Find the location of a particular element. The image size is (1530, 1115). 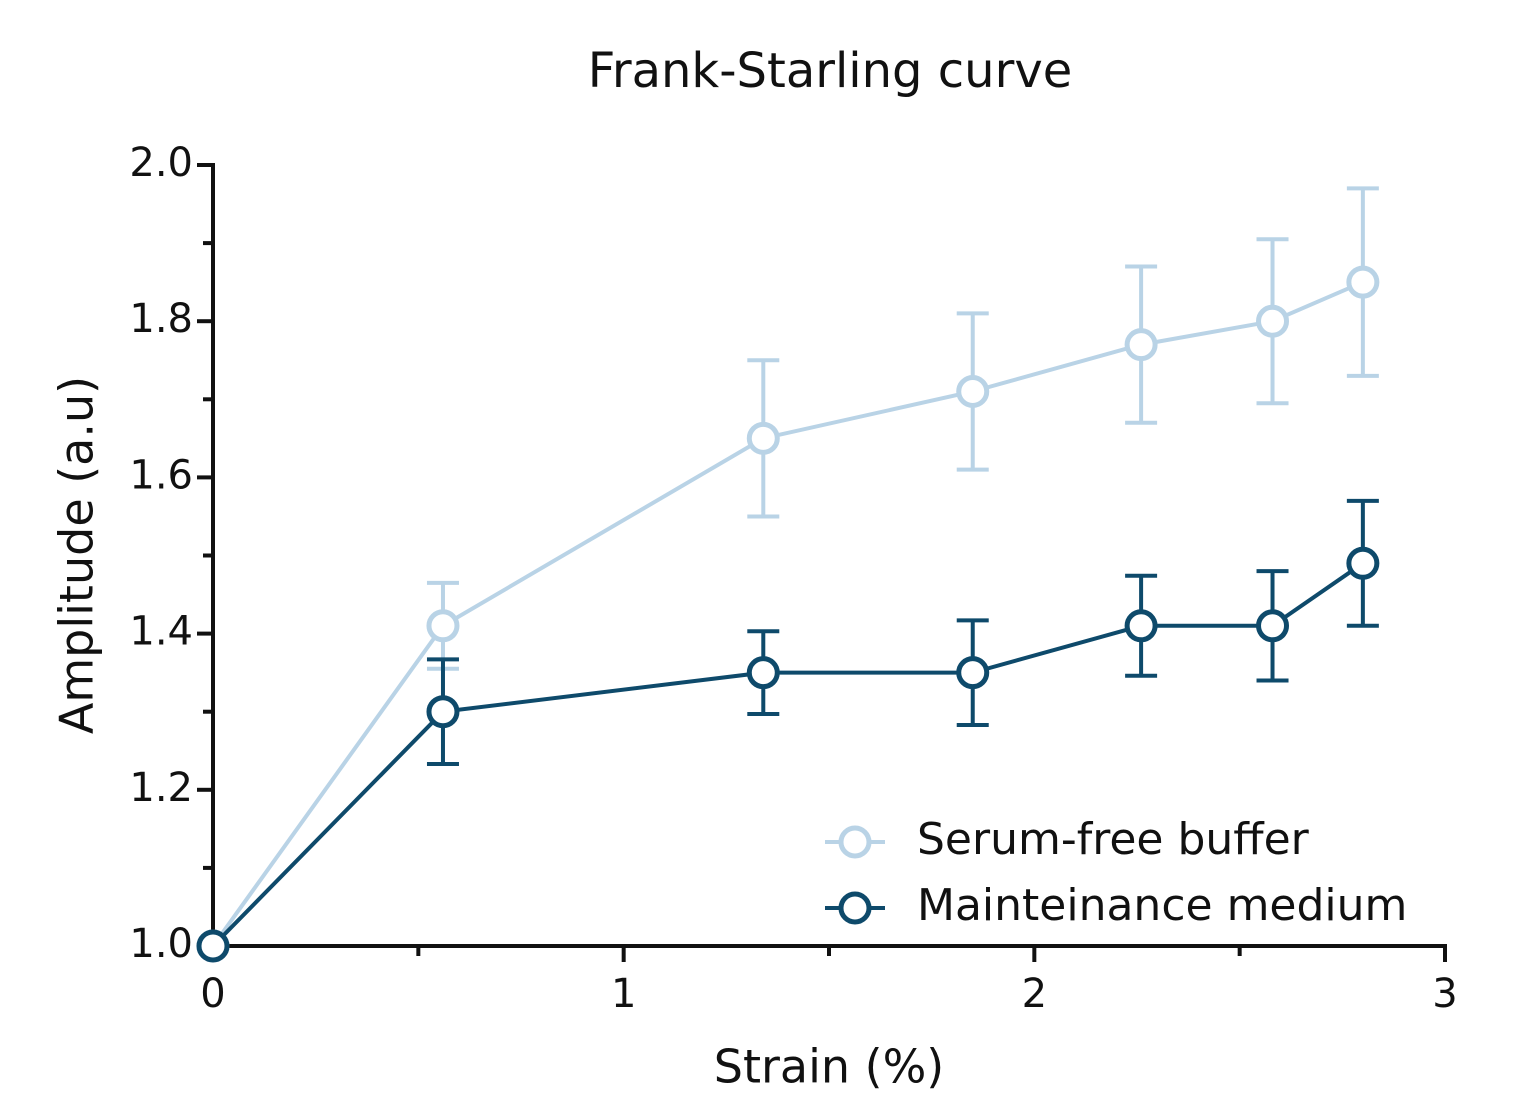

x-tick-label: 3 is located at coordinates (1444, 994).